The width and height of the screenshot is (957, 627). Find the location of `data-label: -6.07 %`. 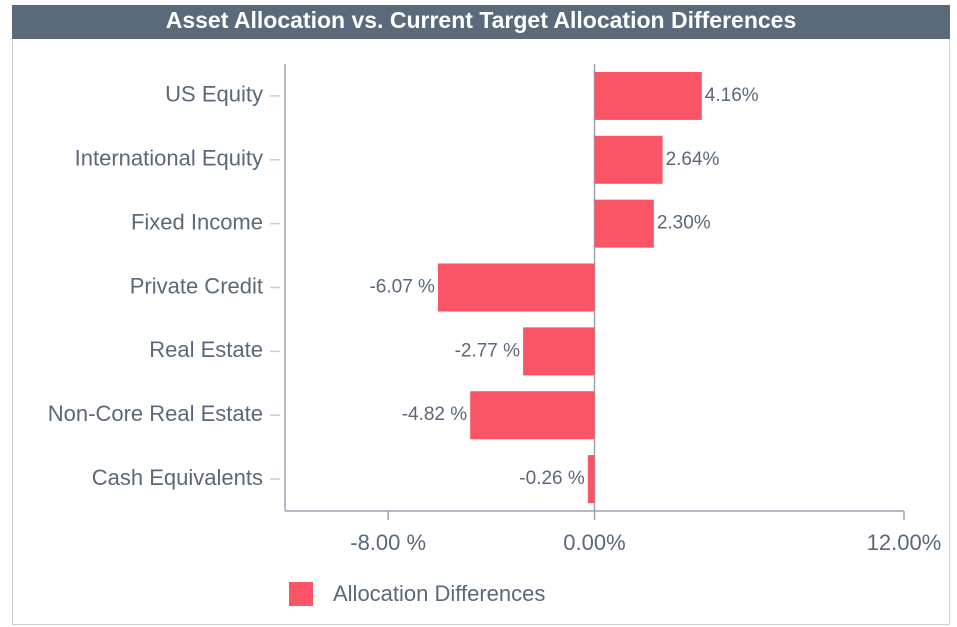

data-label: -6.07 % is located at coordinates (402, 287).